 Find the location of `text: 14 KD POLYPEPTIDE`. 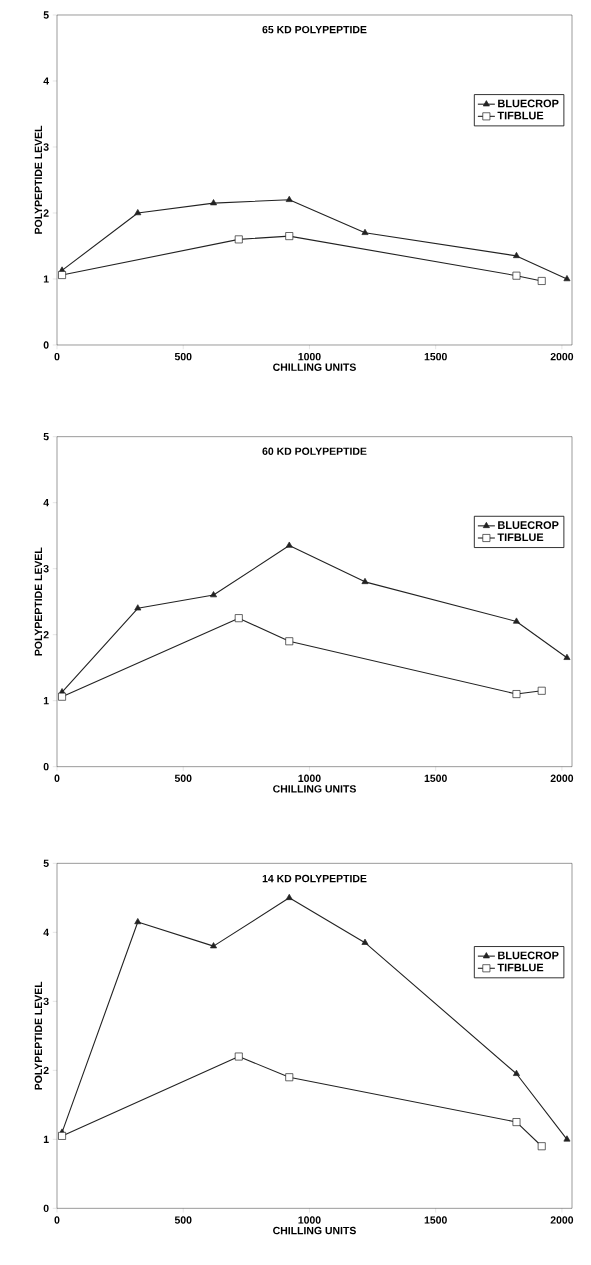

text: 14 KD POLYPEPTIDE is located at coordinates (314, 878).